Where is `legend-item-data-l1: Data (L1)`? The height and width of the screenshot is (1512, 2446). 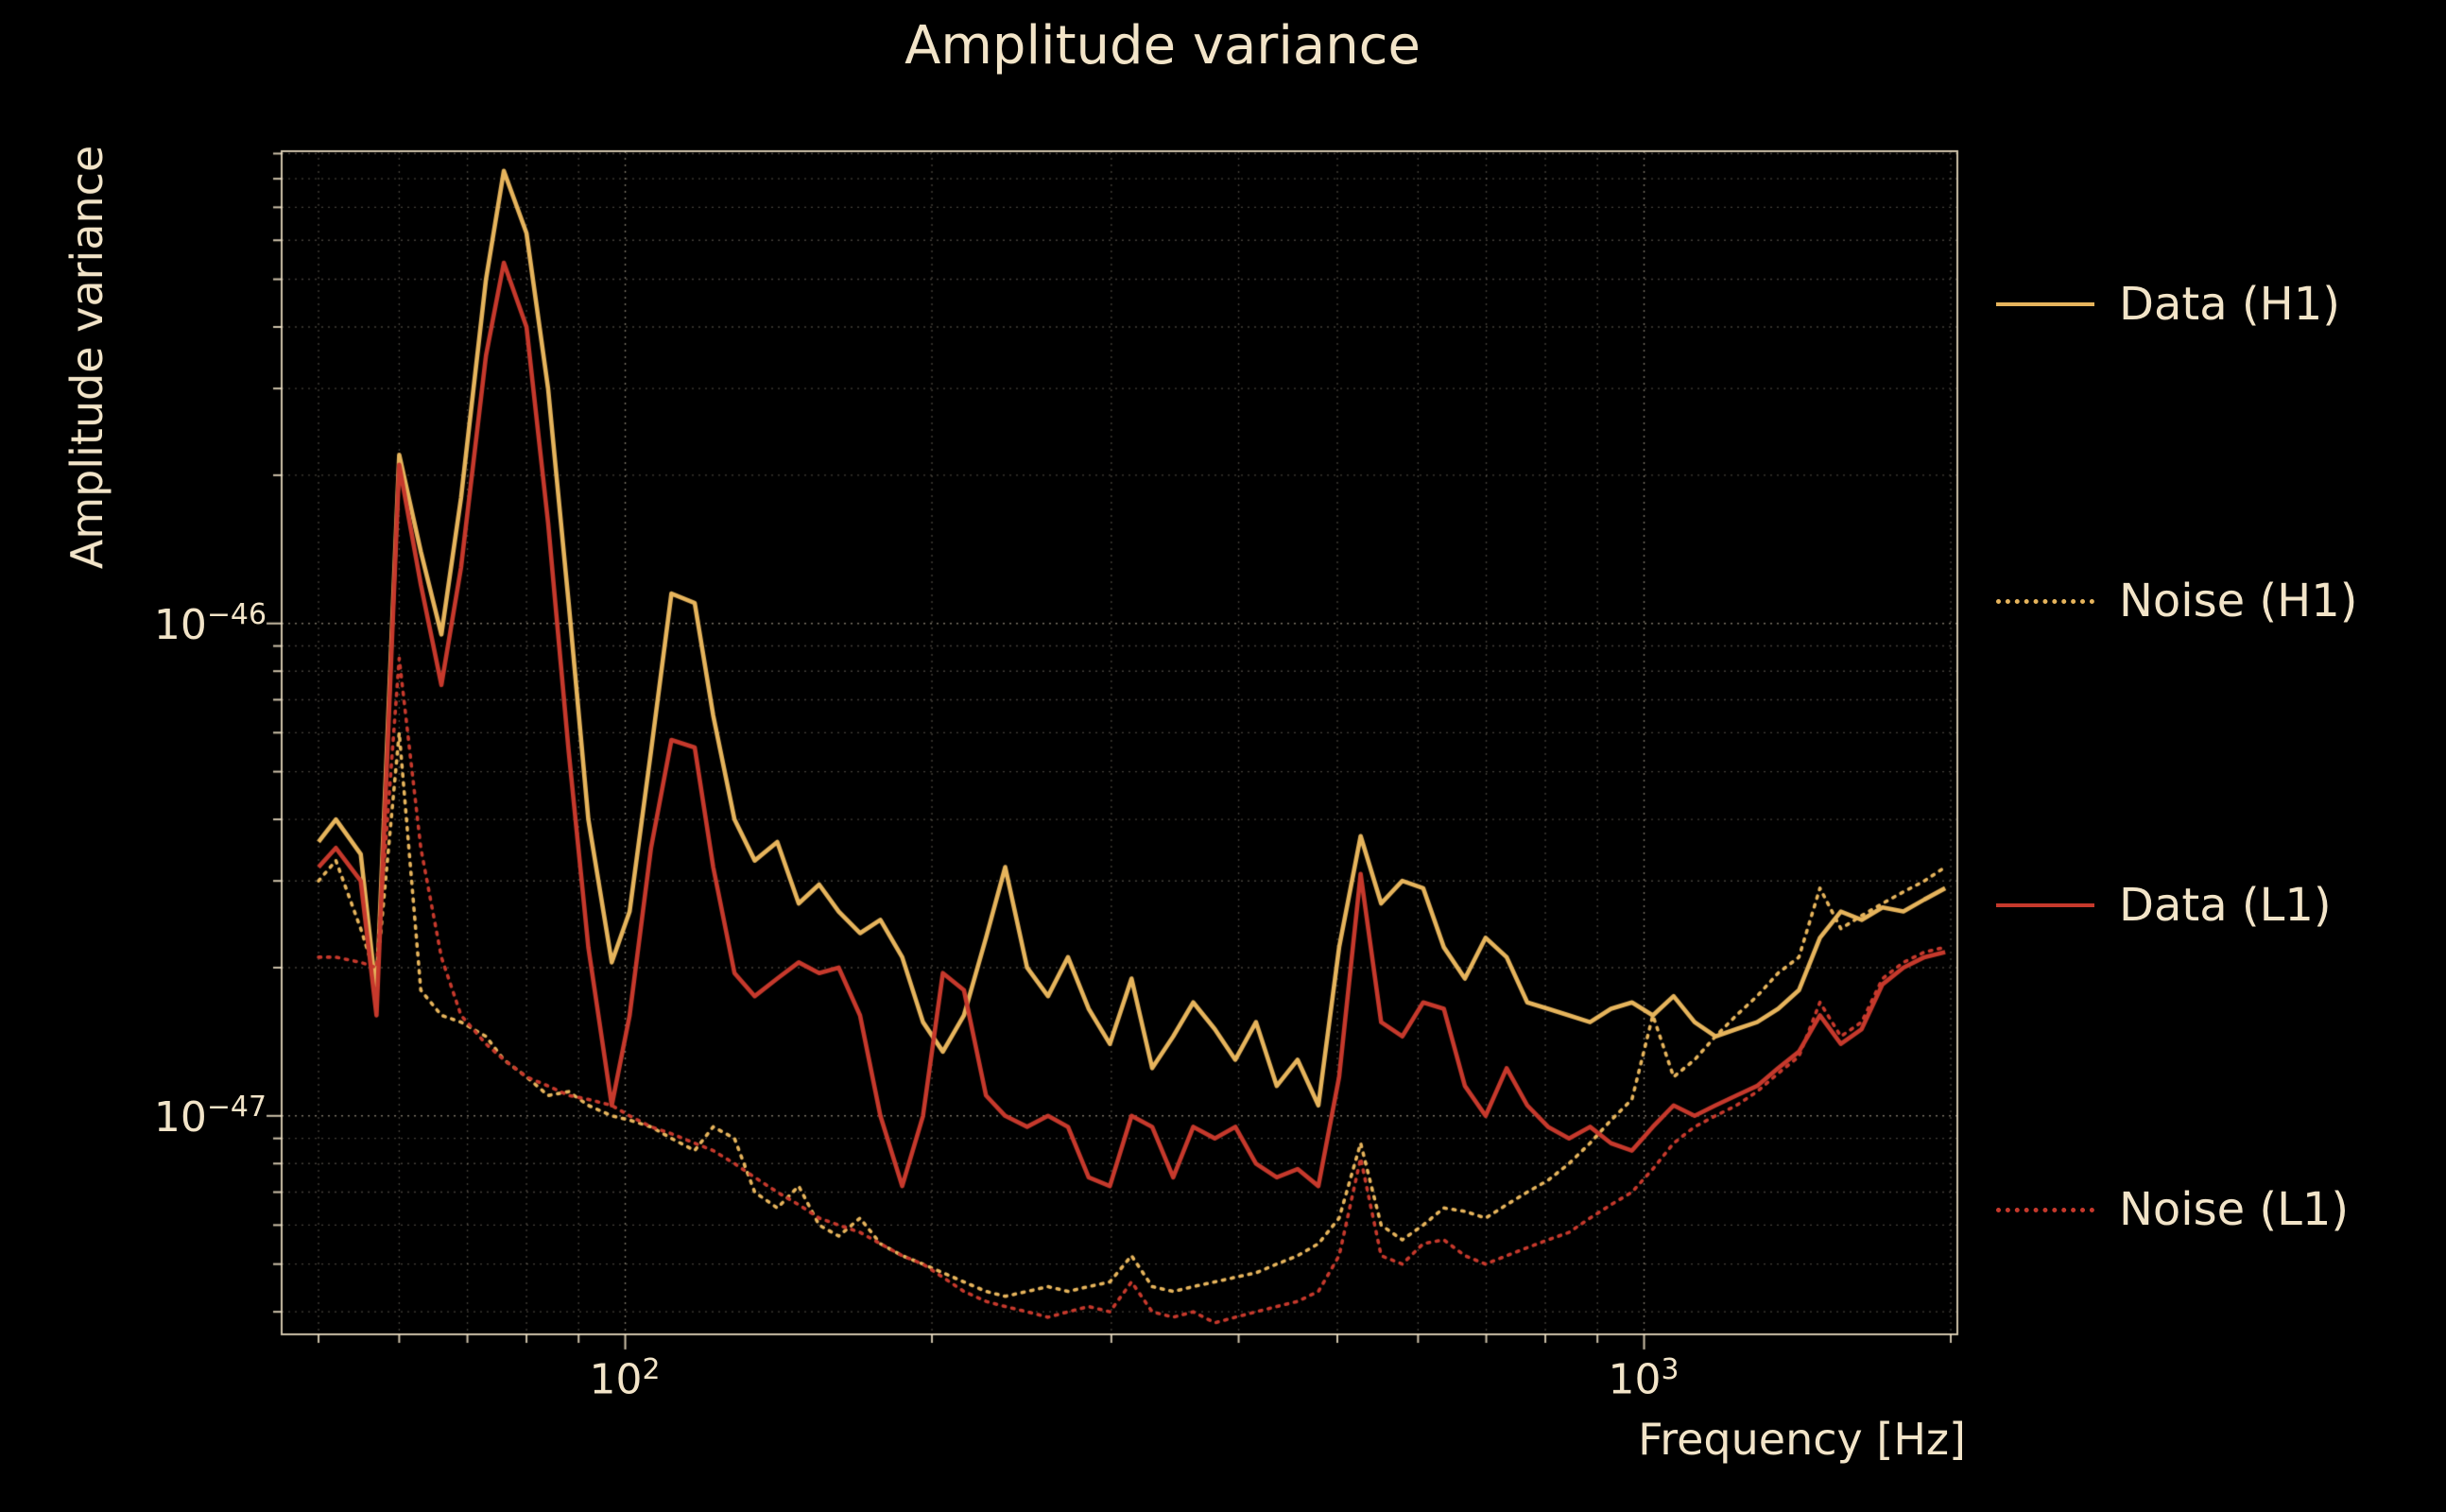
legend-item-data-l1: Data (L1) is located at coordinates (2164, 905).